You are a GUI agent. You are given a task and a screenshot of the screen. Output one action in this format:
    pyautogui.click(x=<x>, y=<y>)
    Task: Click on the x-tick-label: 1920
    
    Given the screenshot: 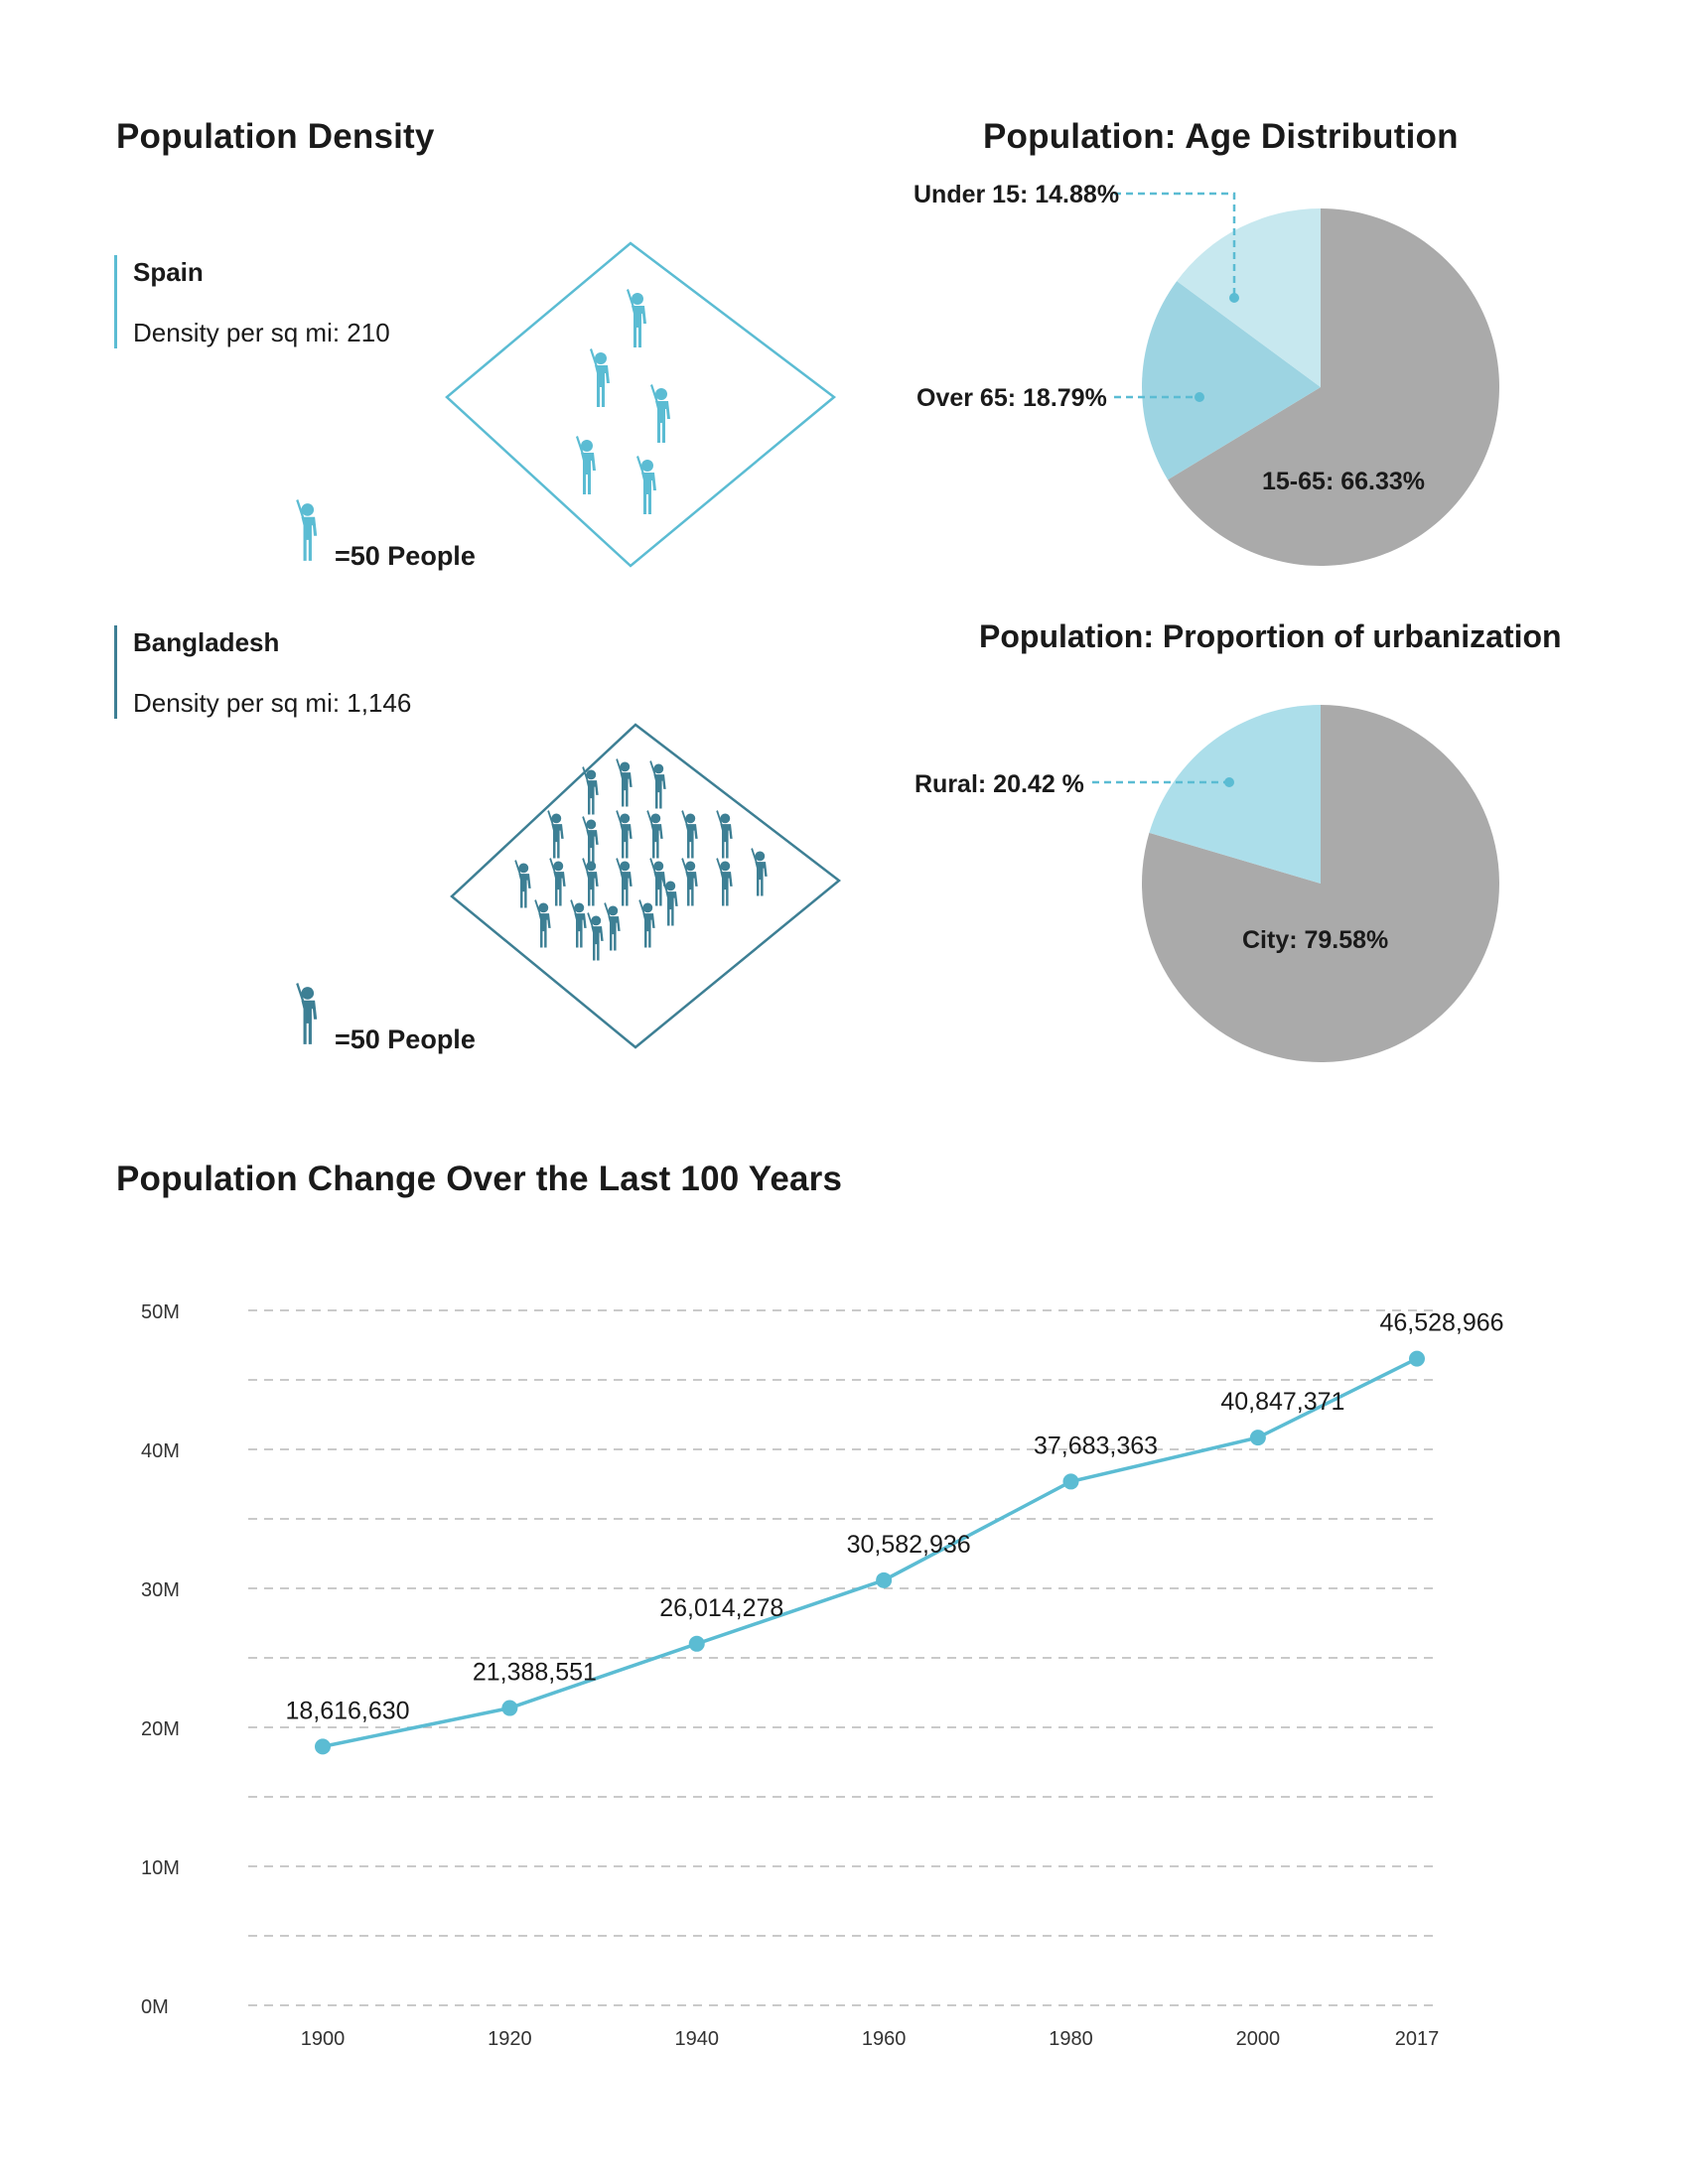 What is the action you would take?
    pyautogui.click(x=510, y=2039)
    